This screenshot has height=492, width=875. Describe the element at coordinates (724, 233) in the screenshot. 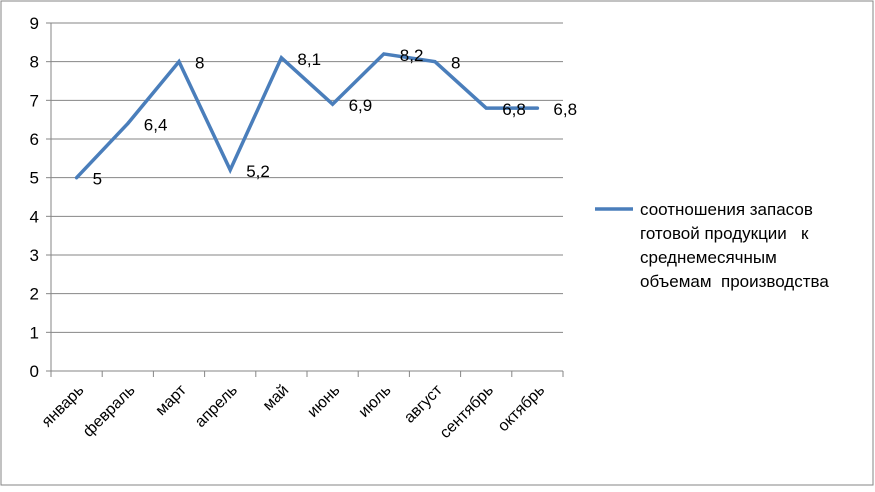

I see `legend-text-line-1: готовой продукции к` at that location.